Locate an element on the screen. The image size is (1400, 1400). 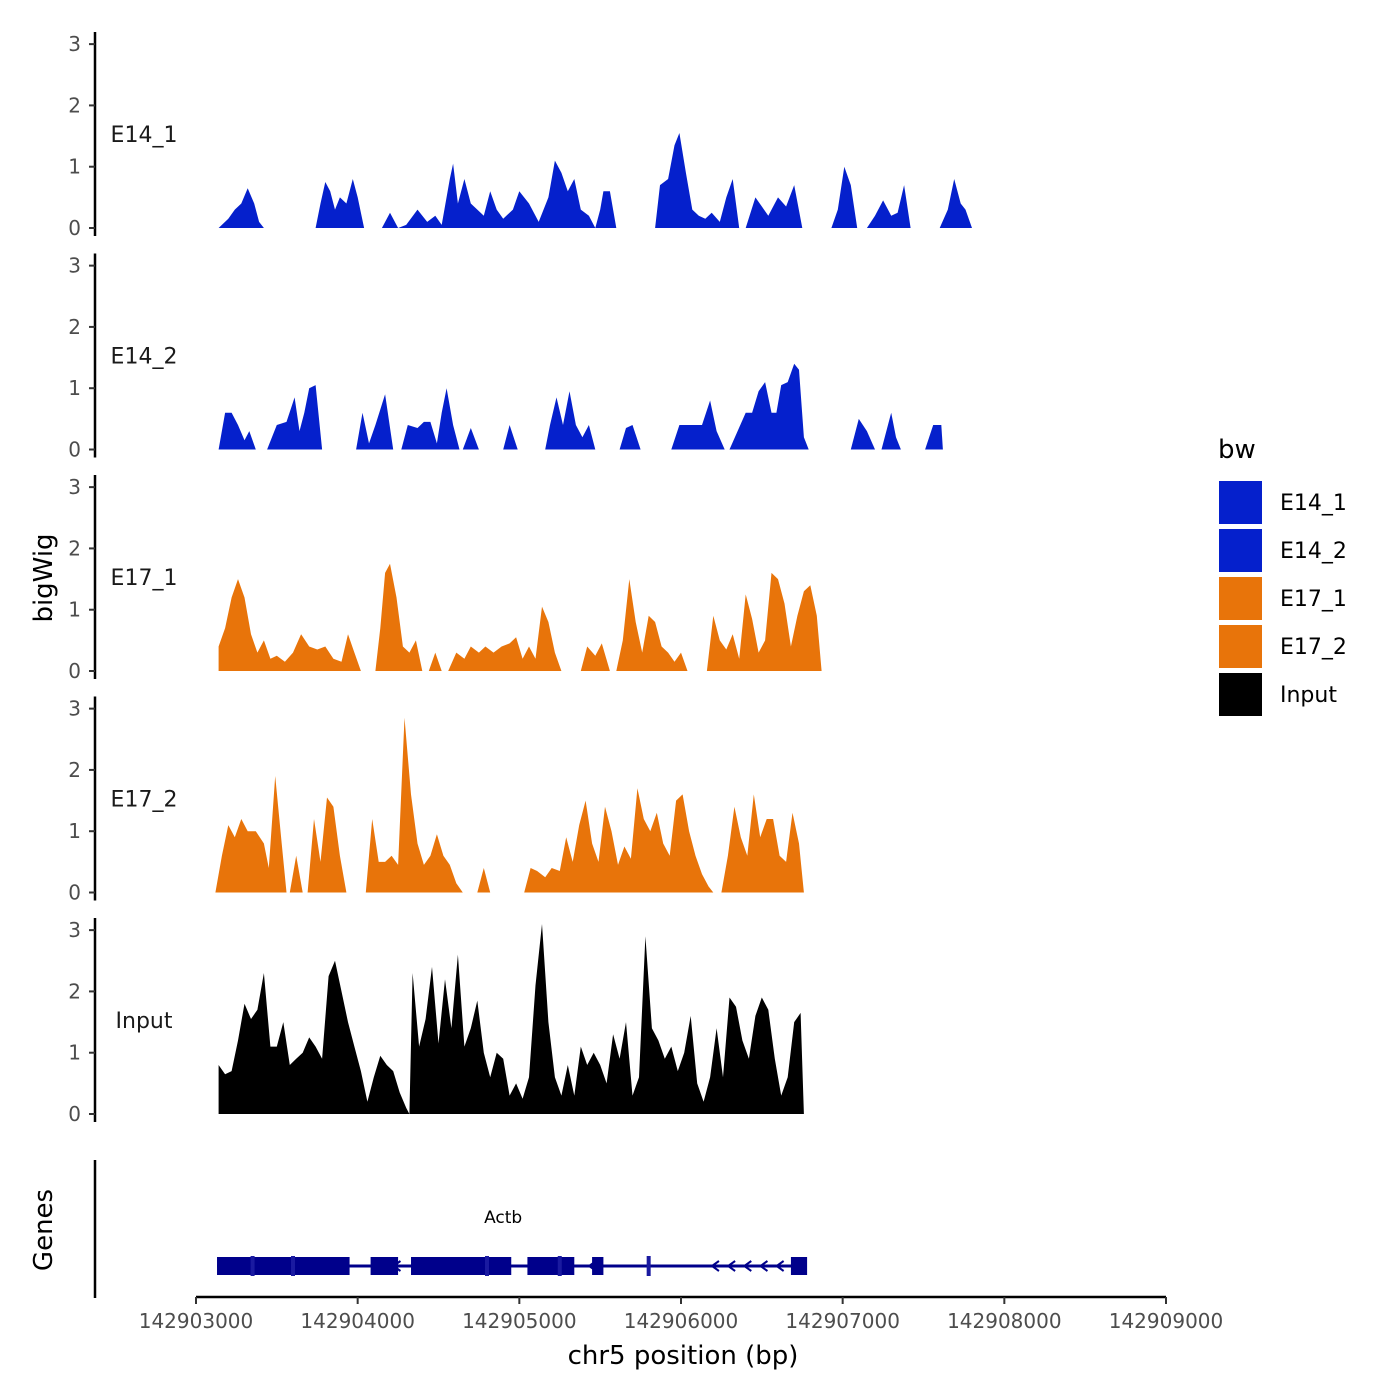
x-tick-label: 142908000 is located at coordinates (1004, 1321).